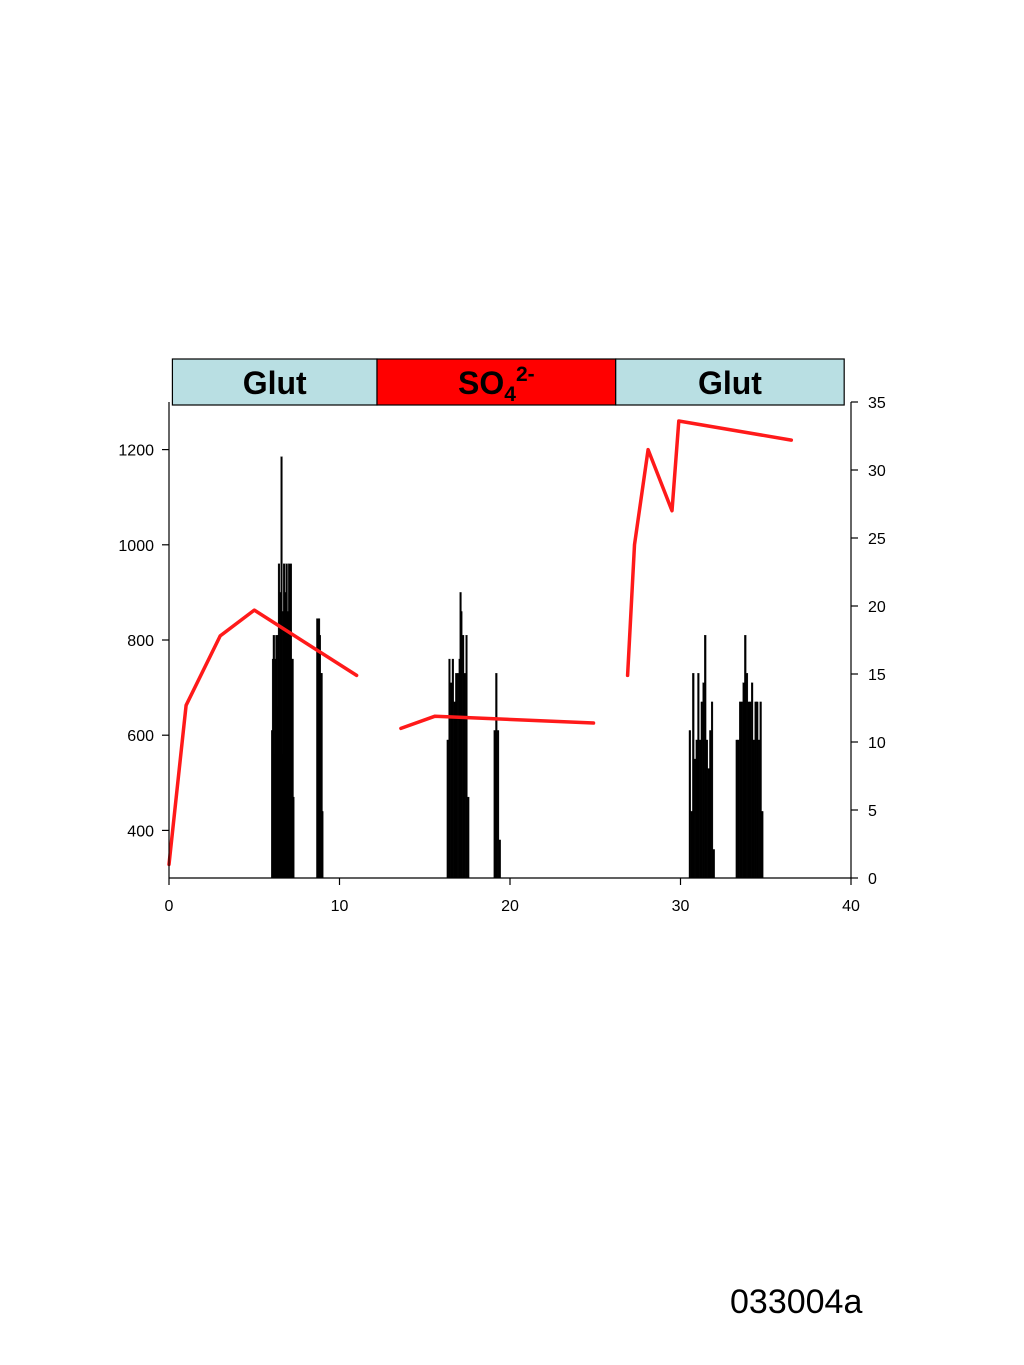 This screenshot has height=1365, width=1024. I want to click on condition-bar: Glut SO42- Glut, so click(508, 382).